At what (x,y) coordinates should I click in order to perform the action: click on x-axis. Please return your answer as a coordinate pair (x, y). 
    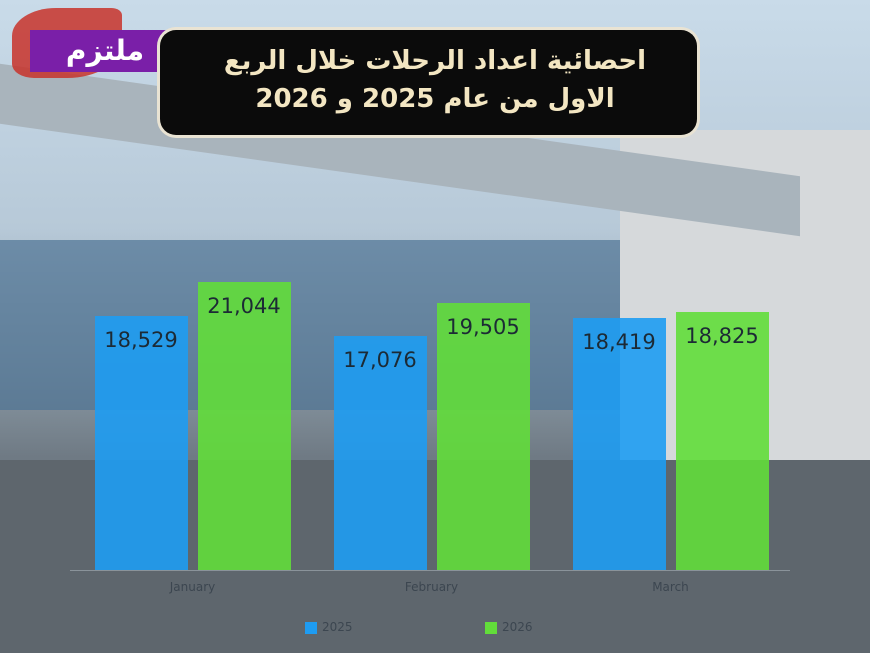
    Looking at the image, I should click on (430, 570).